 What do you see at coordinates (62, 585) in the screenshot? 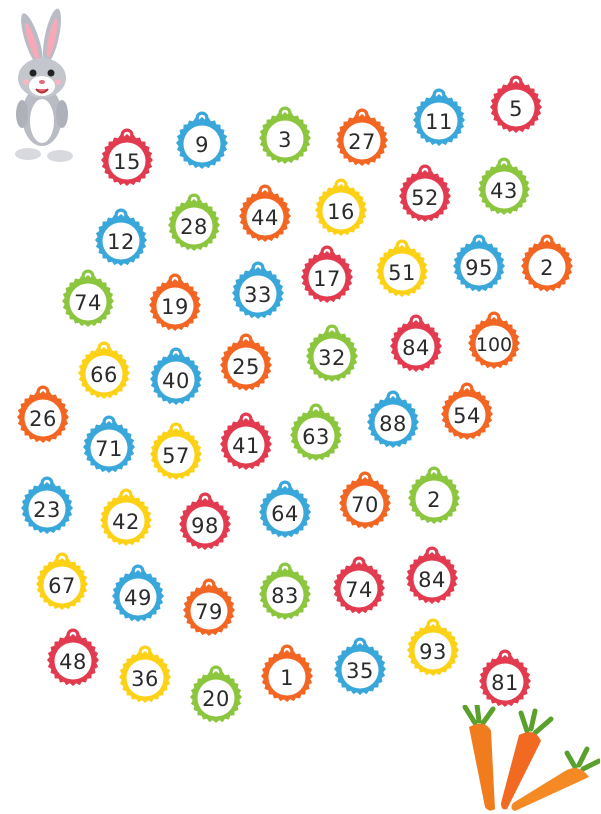
I see `tag-number: 67` at bounding box center [62, 585].